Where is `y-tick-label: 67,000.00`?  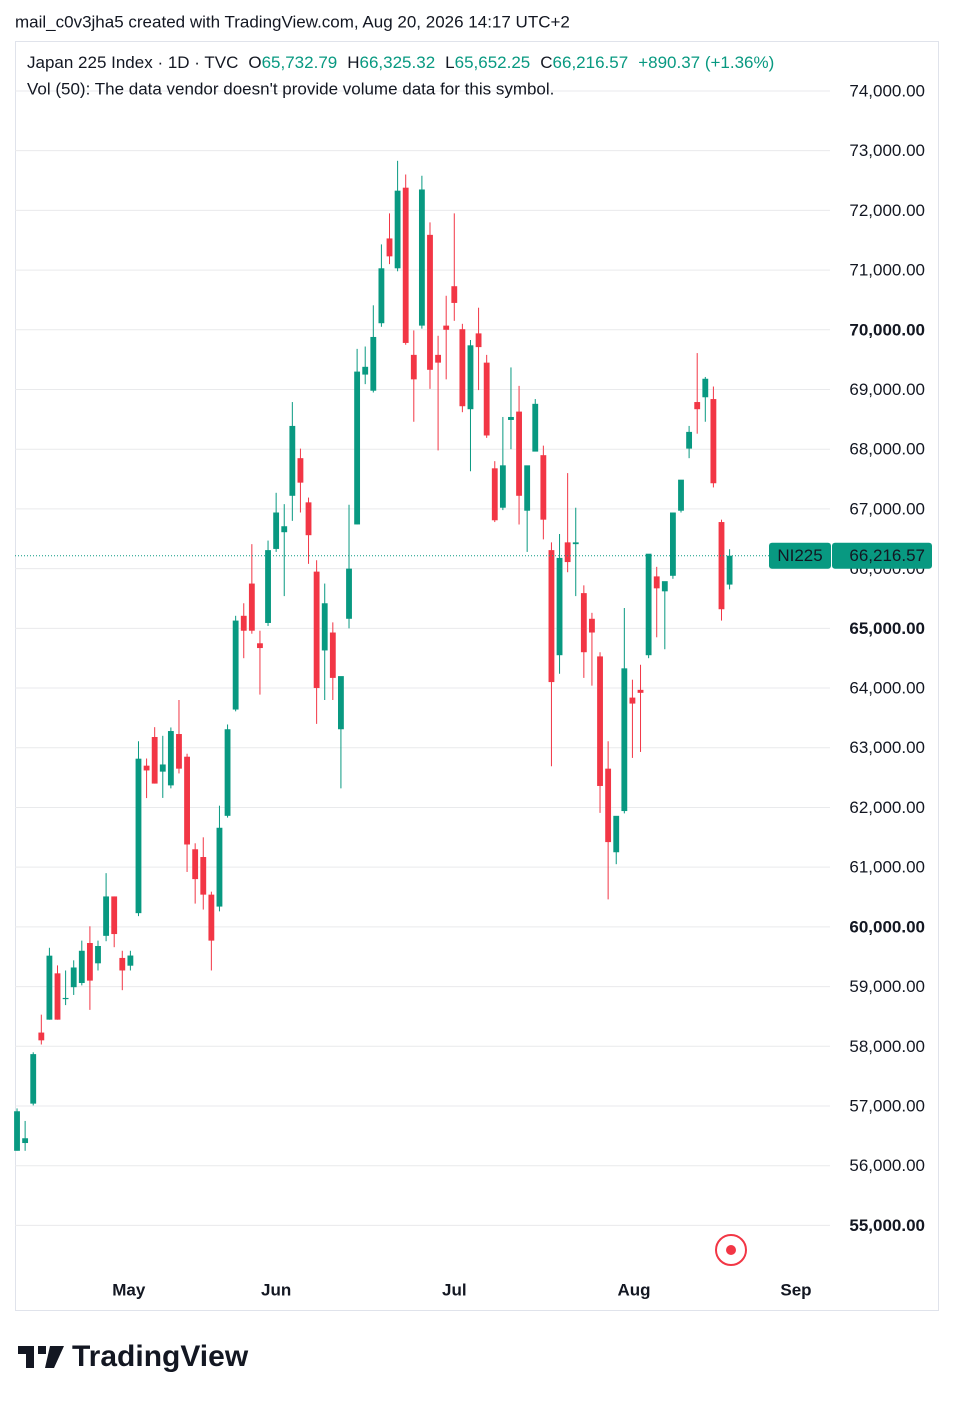
y-tick-label: 67,000.00 is located at coordinates (887, 508).